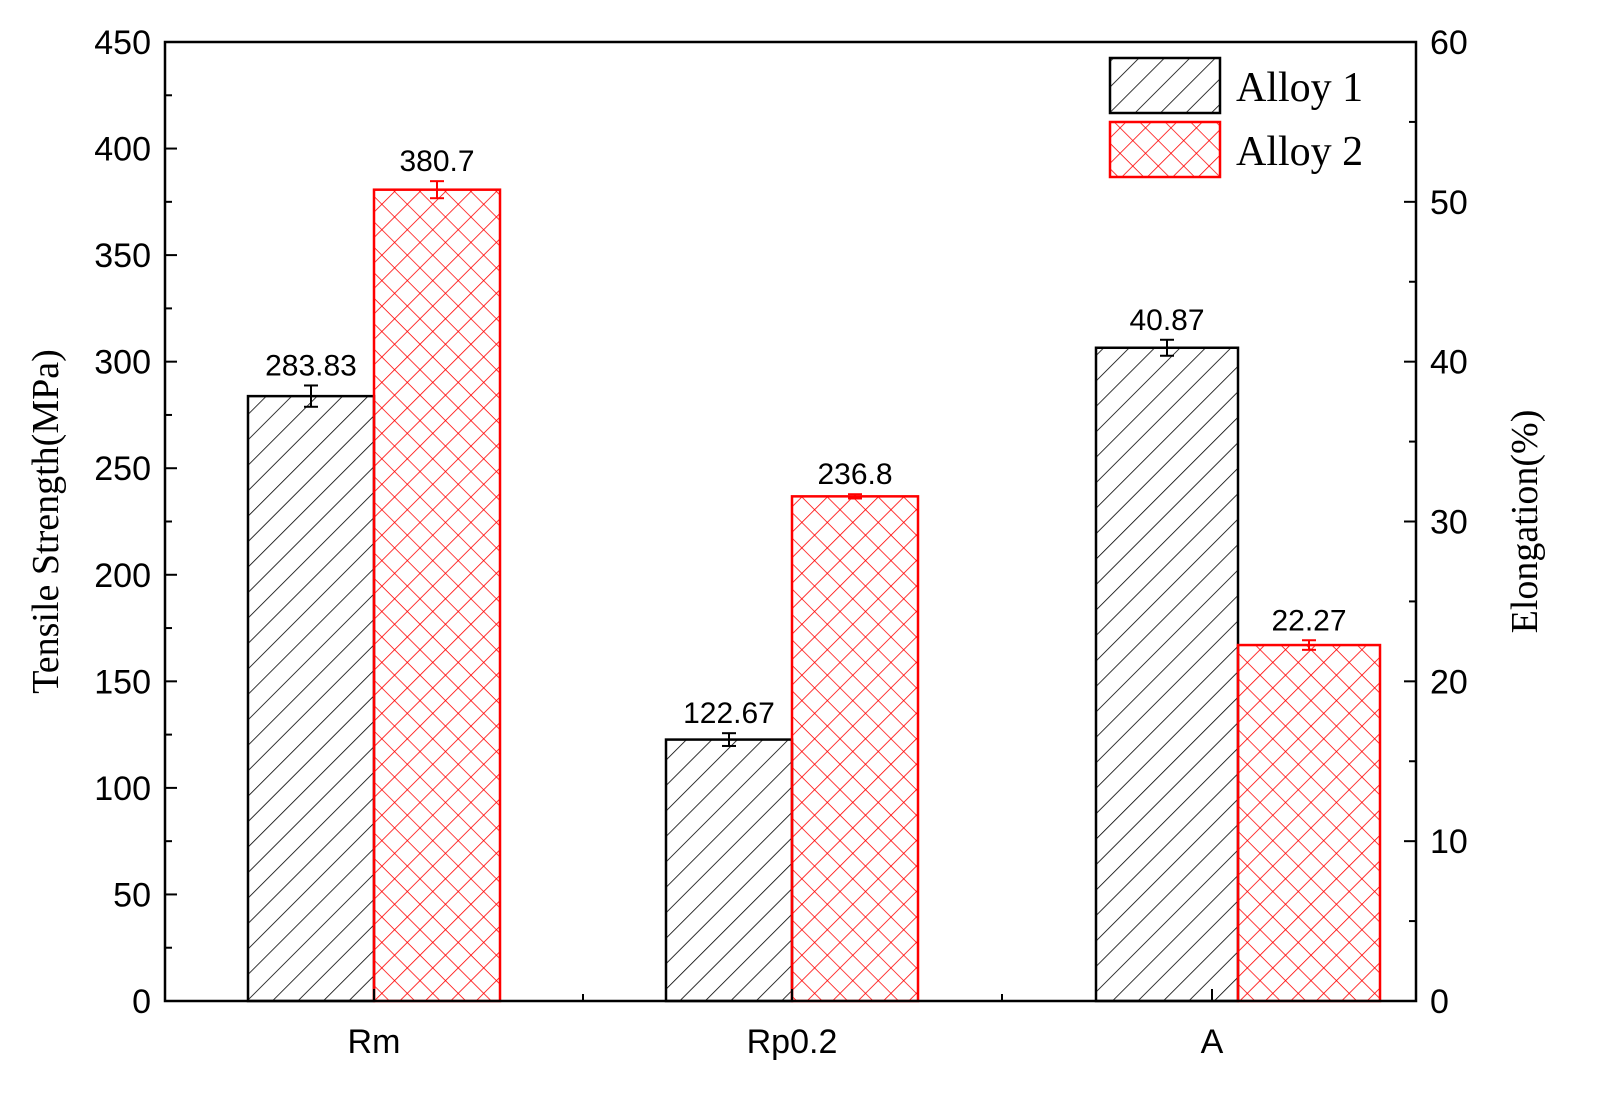 This screenshot has width=1597, height=1095. What do you see at coordinates (436, 161) in the screenshot?
I see `data-label: 380.7` at bounding box center [436, 161].